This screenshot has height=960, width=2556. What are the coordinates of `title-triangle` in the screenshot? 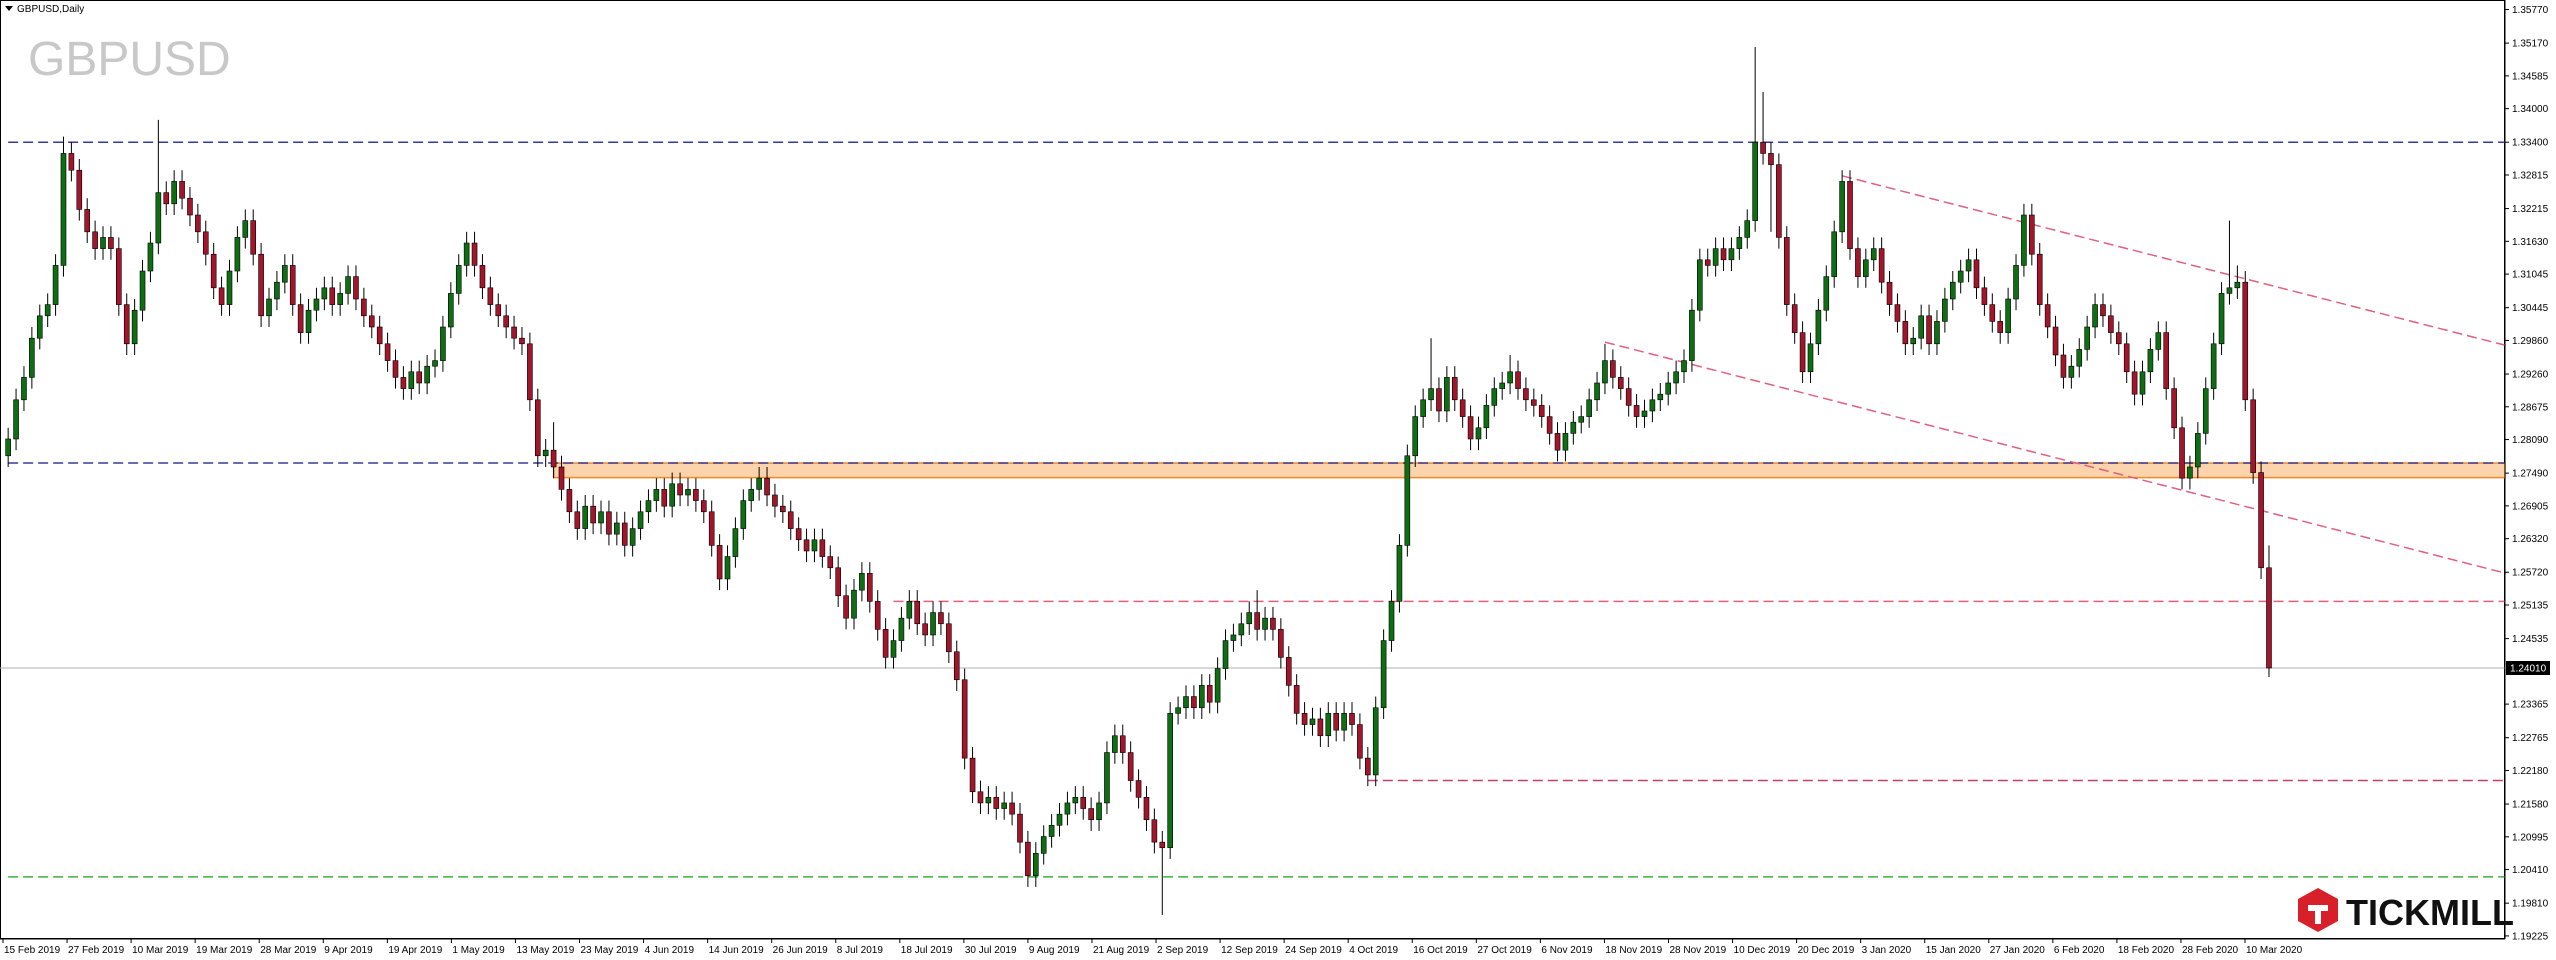 It's located at (9, 8).